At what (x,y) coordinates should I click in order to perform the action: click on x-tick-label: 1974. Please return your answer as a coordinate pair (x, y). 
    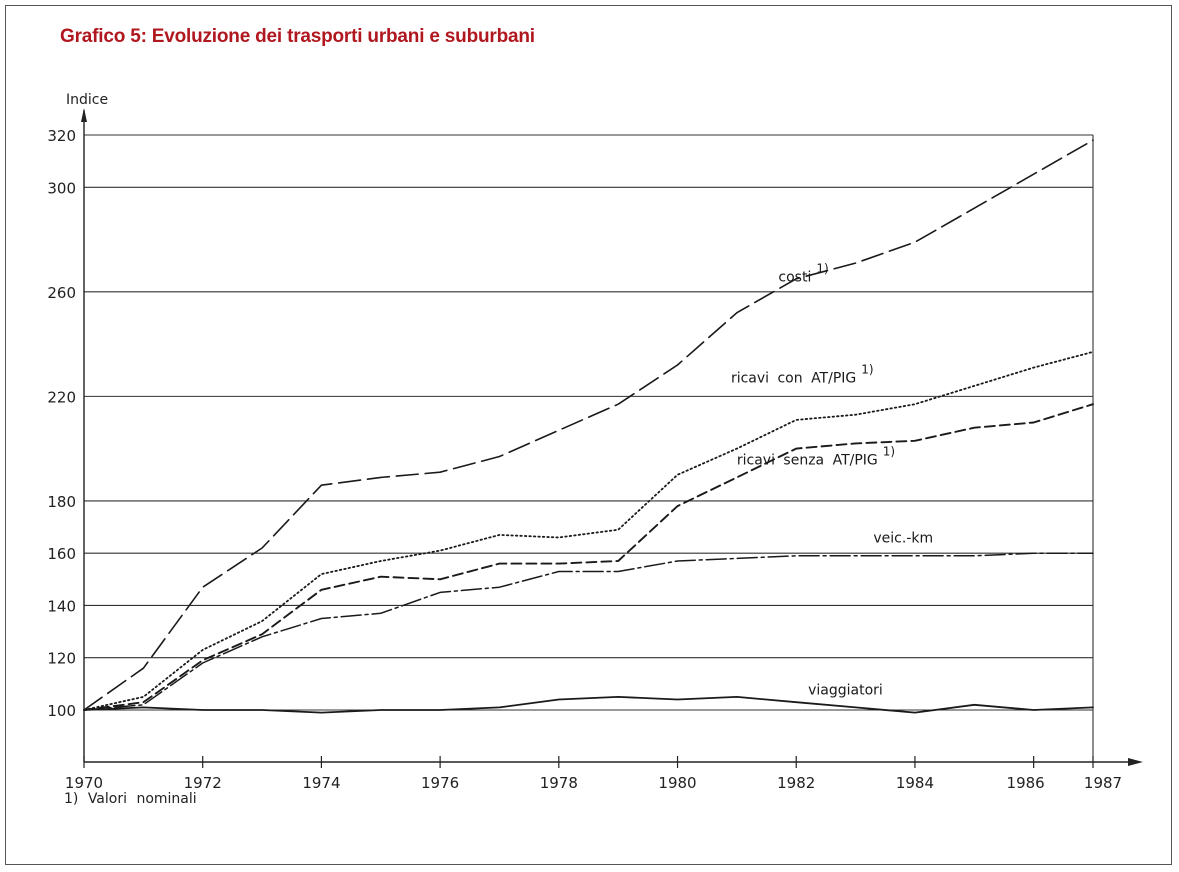
    Looking at the image, I should click on (321, 783).